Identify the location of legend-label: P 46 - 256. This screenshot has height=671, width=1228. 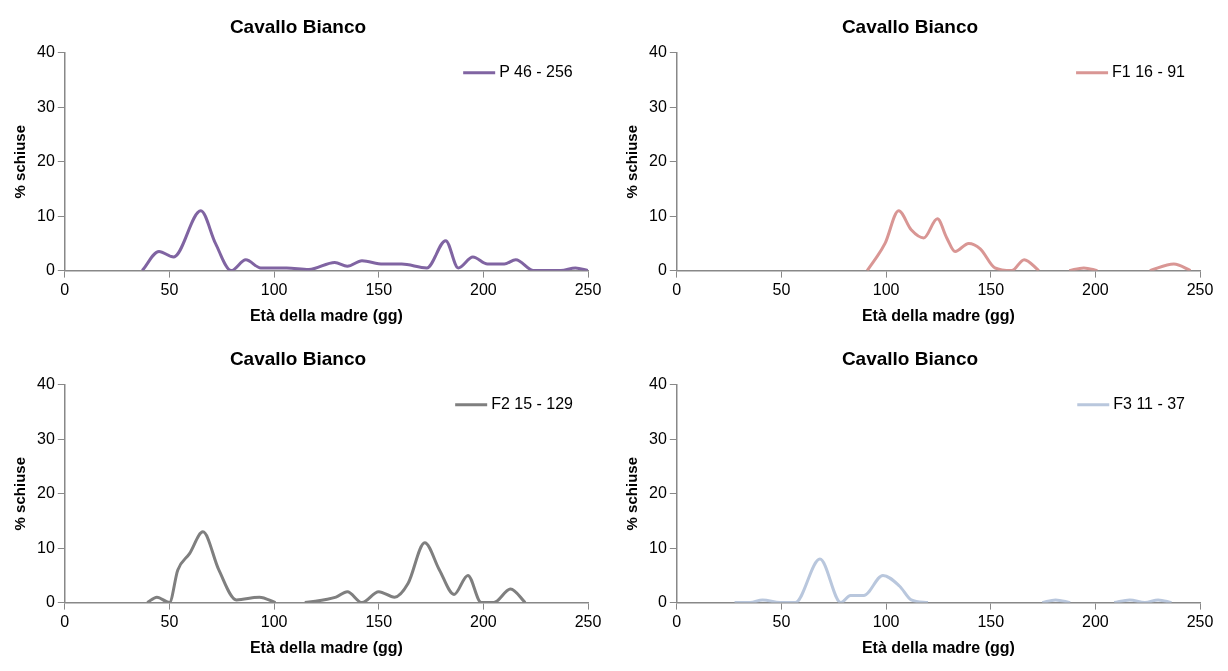
(536, 72).